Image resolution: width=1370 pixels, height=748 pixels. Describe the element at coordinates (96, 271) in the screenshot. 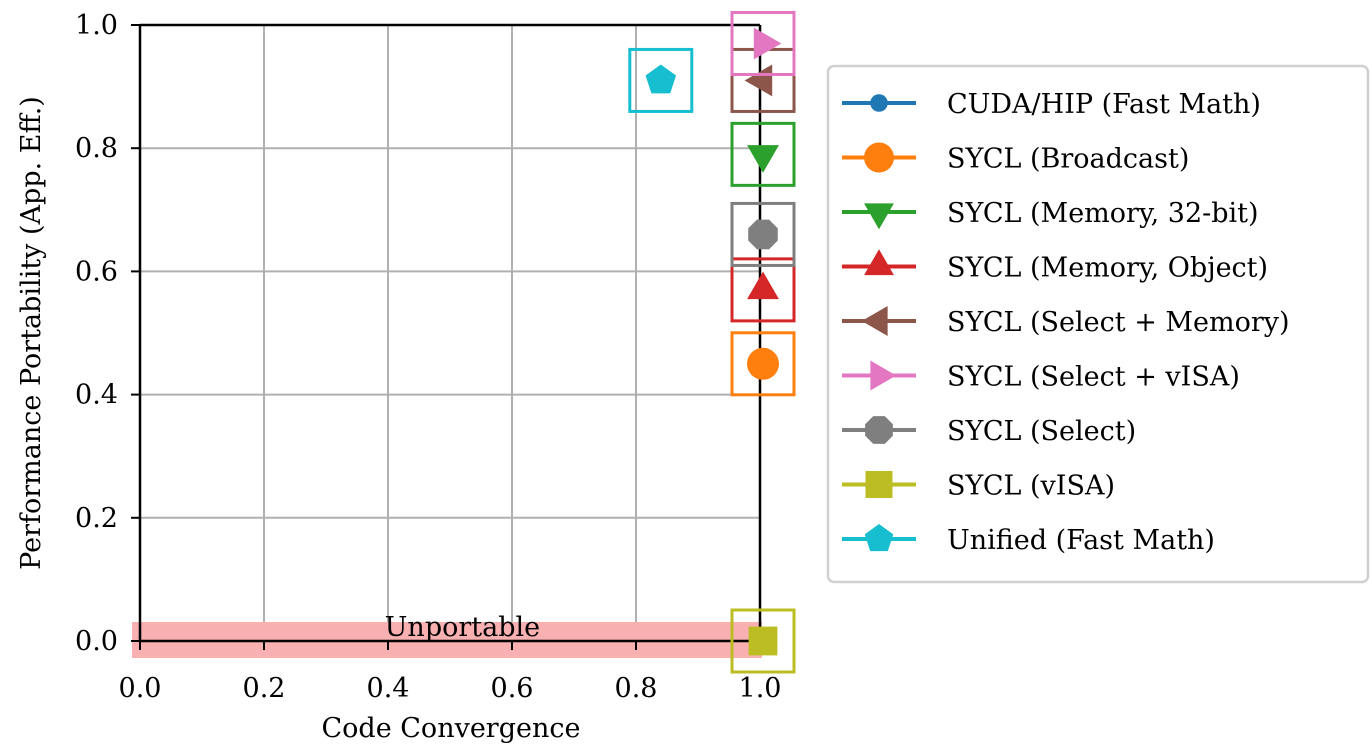

I see `y-tick-label: 0.6` at that location.